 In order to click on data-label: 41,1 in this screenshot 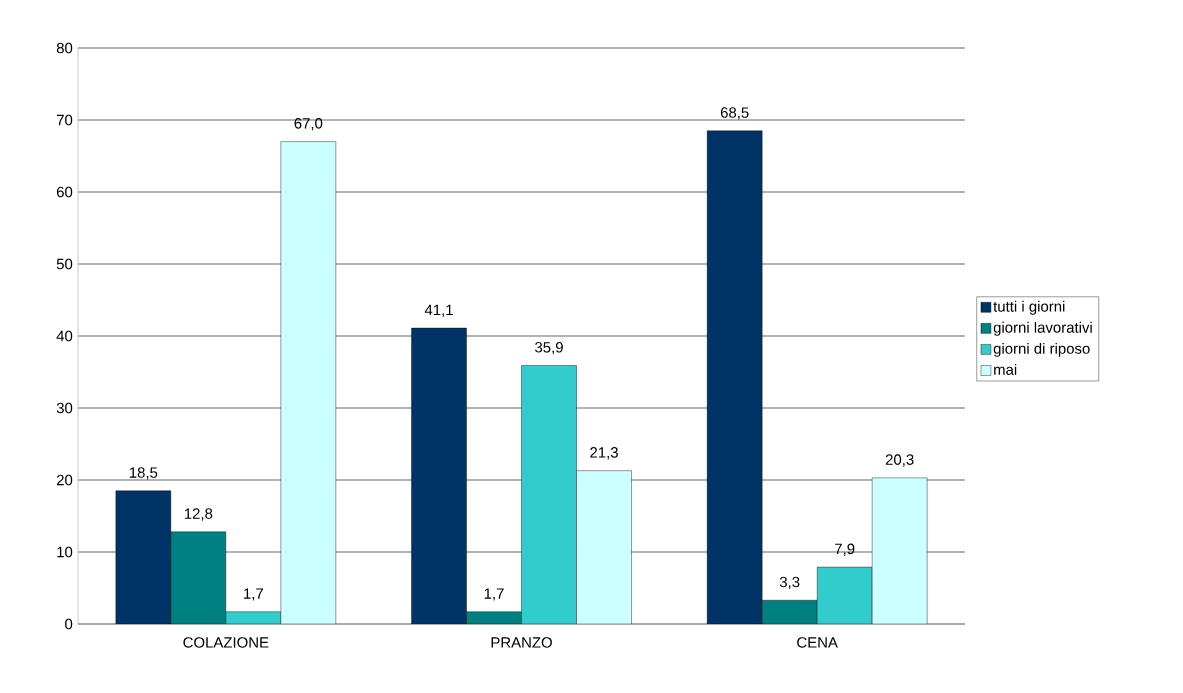, I will do `click(438, 310)`.